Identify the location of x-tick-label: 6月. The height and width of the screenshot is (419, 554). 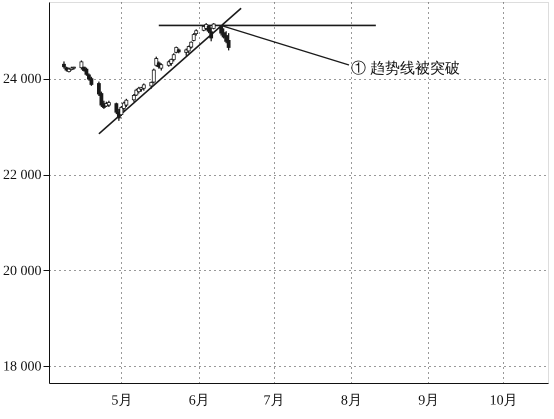
(199, 401).